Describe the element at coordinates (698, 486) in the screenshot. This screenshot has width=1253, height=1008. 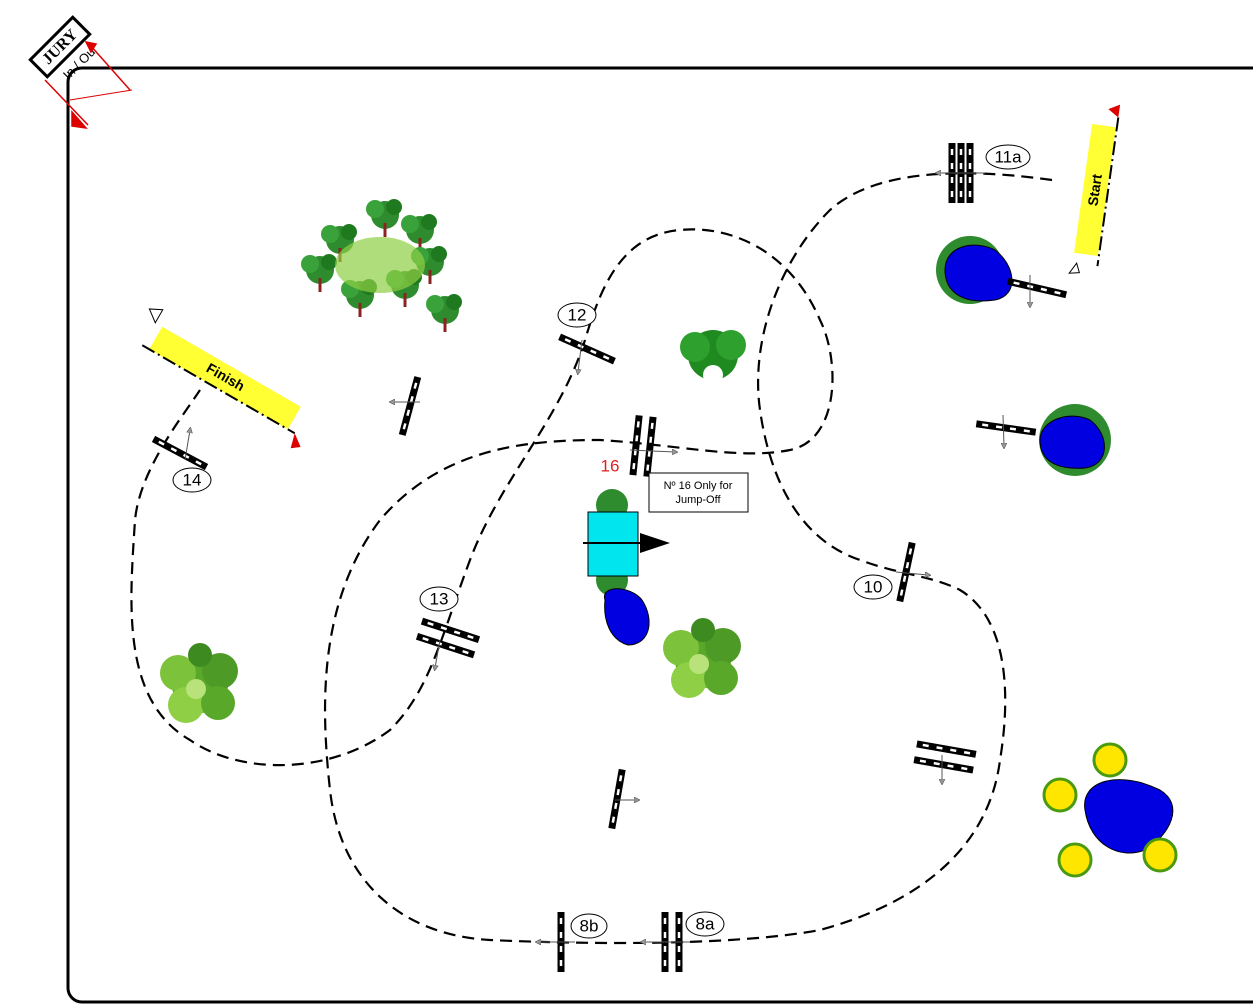
I see `note-line: Nº 16 Only for` at that location.